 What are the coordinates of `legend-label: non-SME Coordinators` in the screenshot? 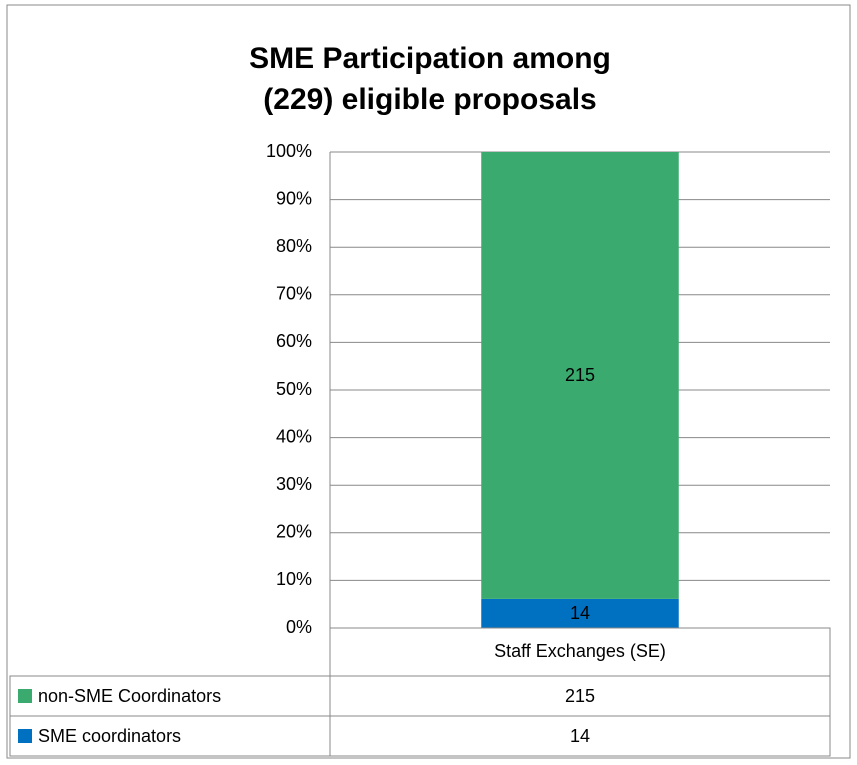 It's located at (129, 696).